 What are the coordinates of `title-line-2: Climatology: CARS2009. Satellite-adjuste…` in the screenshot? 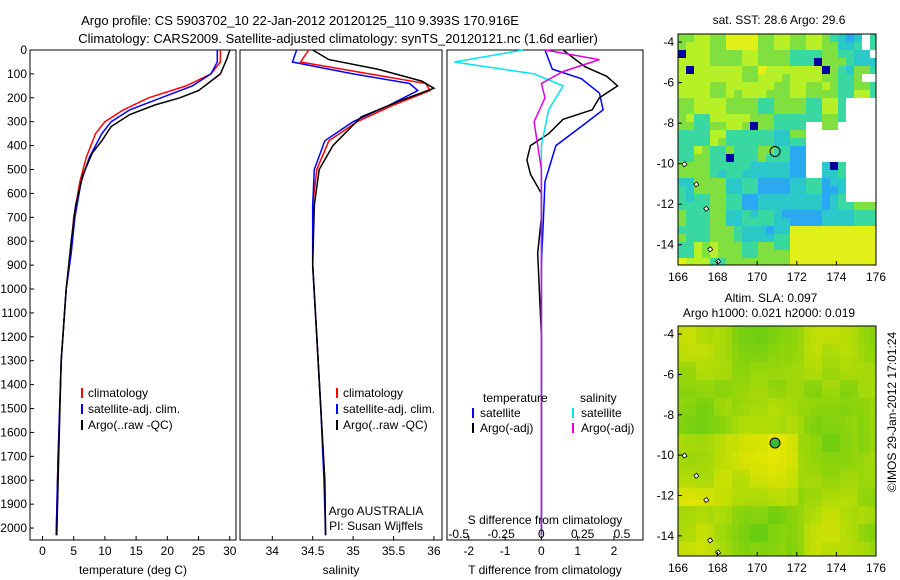 It's located at (338, 38).